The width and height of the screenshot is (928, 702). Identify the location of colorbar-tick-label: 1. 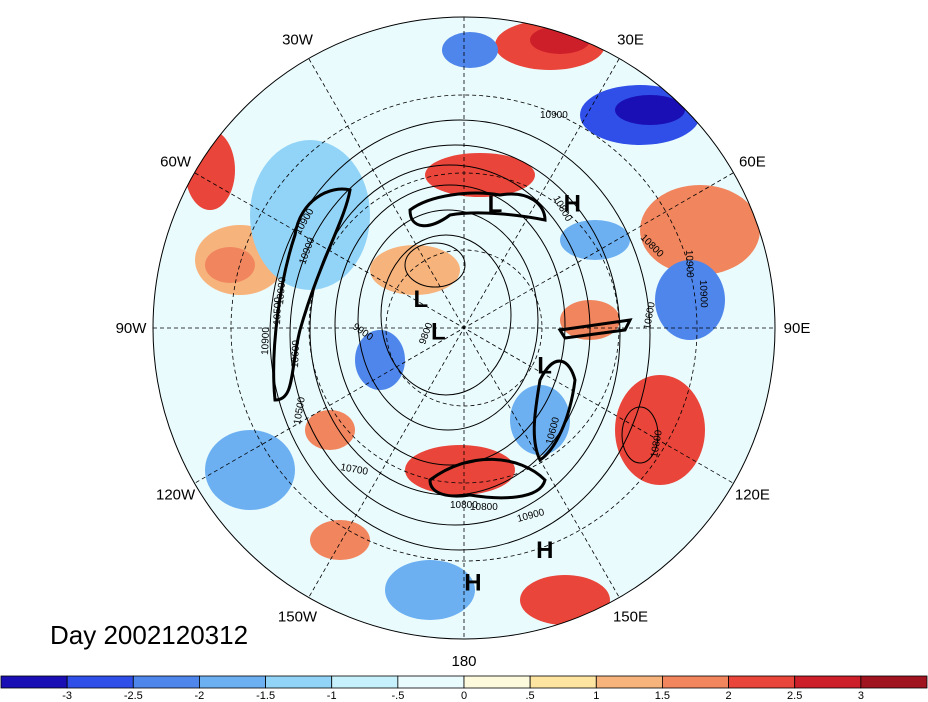
(596, 696).